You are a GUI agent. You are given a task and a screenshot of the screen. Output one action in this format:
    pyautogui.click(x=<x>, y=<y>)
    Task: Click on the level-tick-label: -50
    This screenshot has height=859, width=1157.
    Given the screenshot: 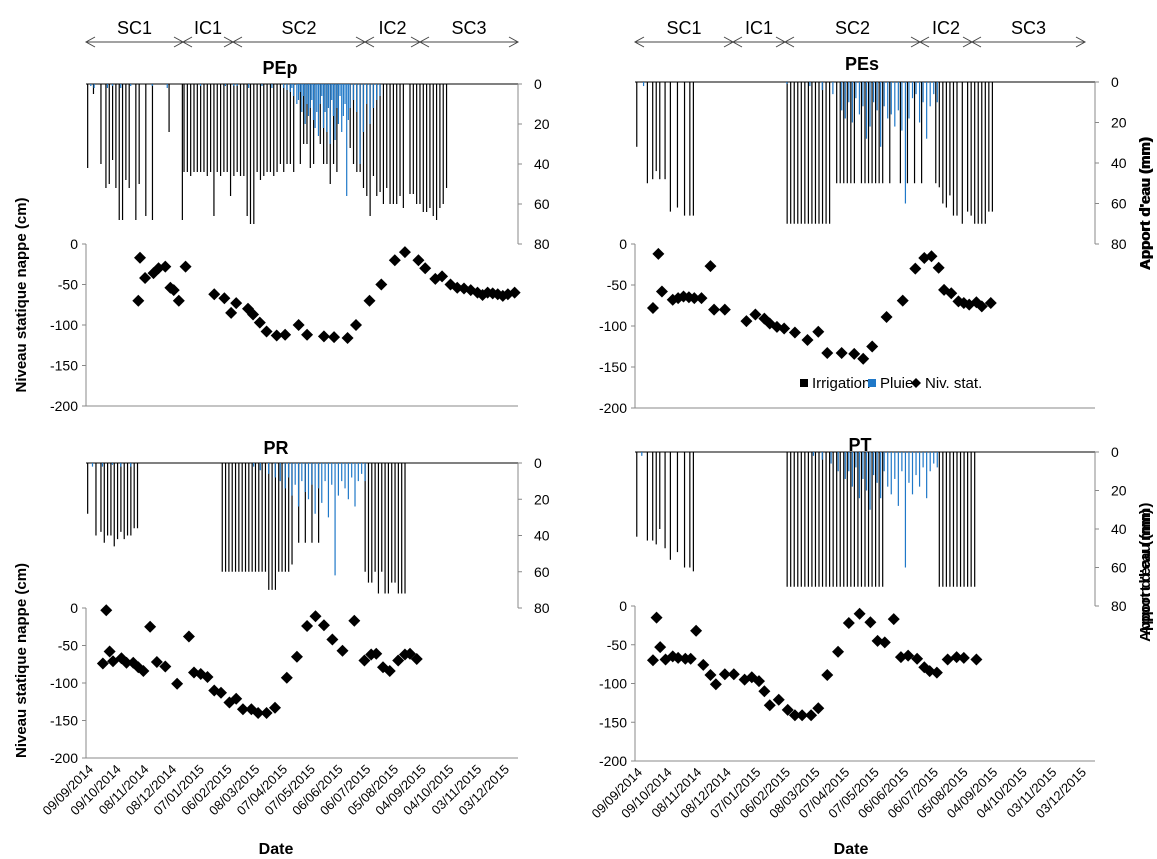 What is the action you would take?
    pyautogui.click(x=68, y=646)
    